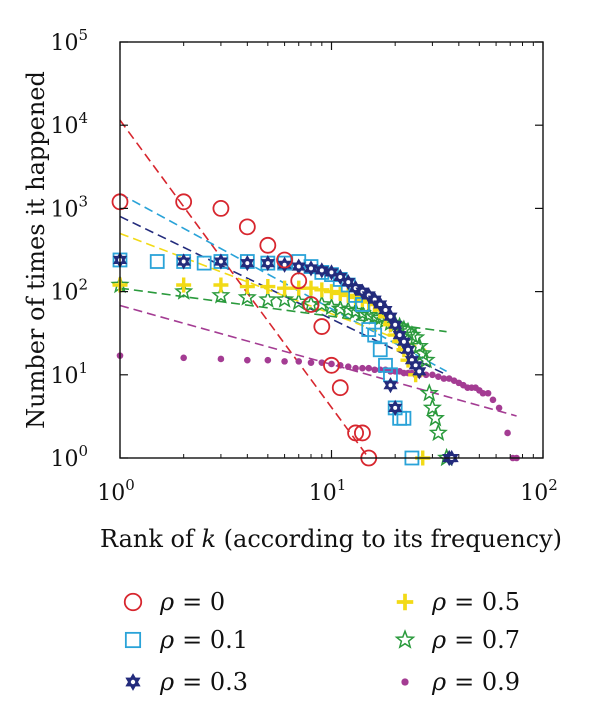  I want to click on data-point-series-2-17-center, so click(385, 310).